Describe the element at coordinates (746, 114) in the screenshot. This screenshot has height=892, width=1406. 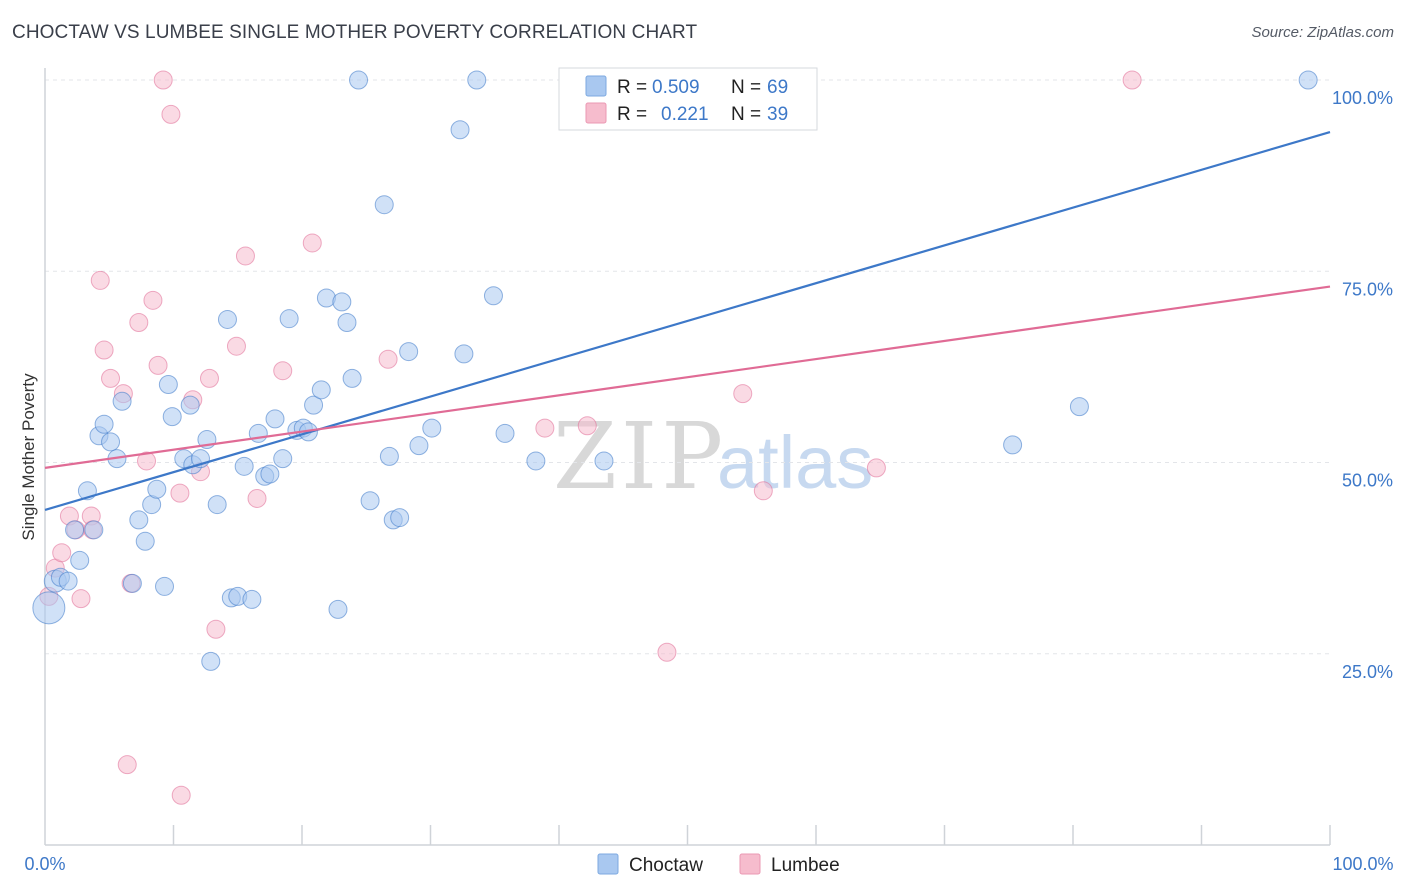
I see `legend-n-label-lumbee: N =` at that location.